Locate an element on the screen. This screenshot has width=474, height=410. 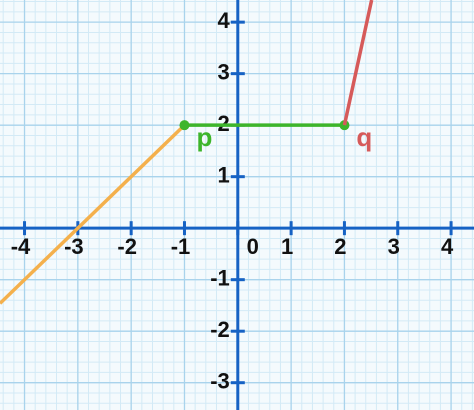
point-label: p is located at coordinates (204, 137).